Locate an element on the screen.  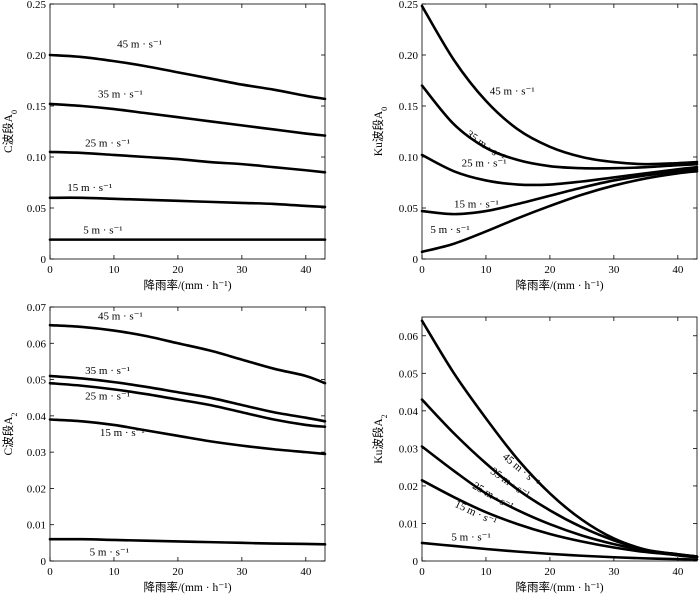
y-axis-label: Ku波段A2 is located at coordinates (380, 438).